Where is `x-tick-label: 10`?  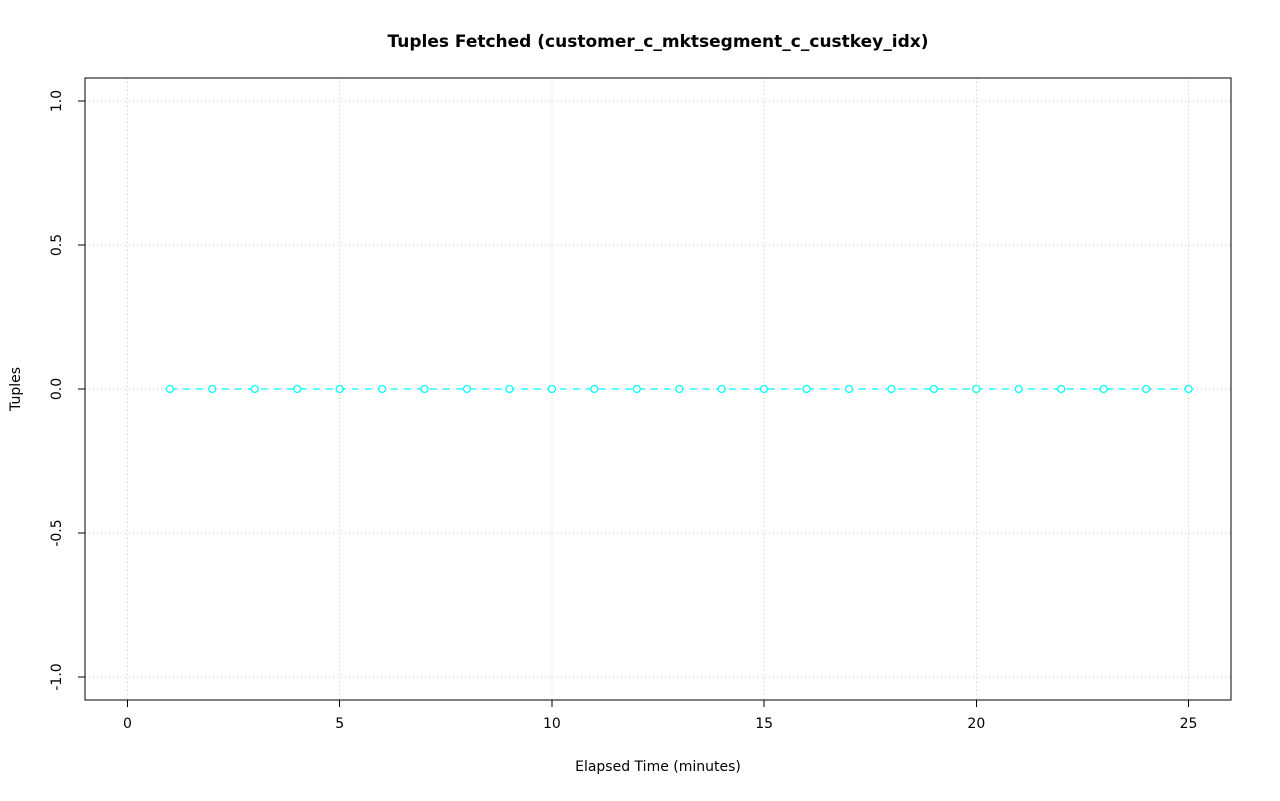 x-tick-label: 10 is located at coordinates (552, 724).